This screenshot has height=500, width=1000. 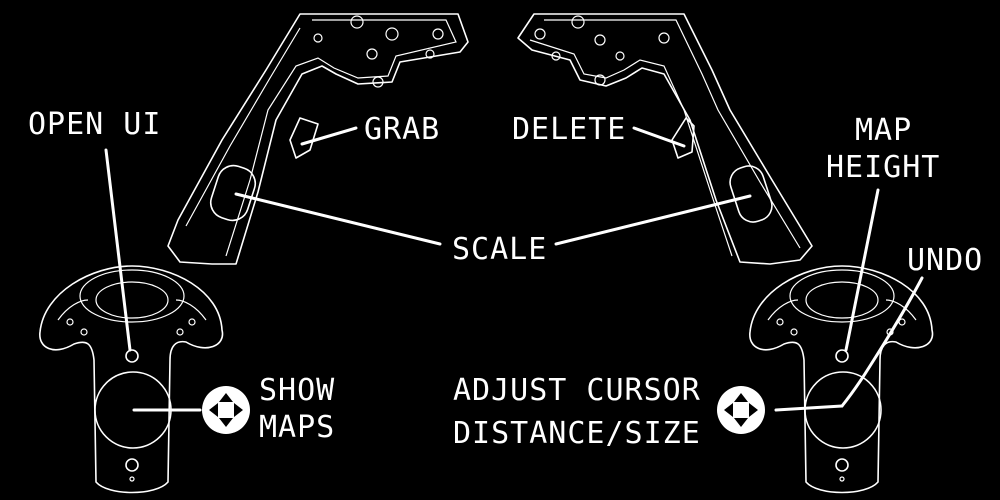 What do you see at coordinates (883, 167) in the screenshot?
I see `map-height-label-line2: HEIGHT` at bounding box center [883, 167].